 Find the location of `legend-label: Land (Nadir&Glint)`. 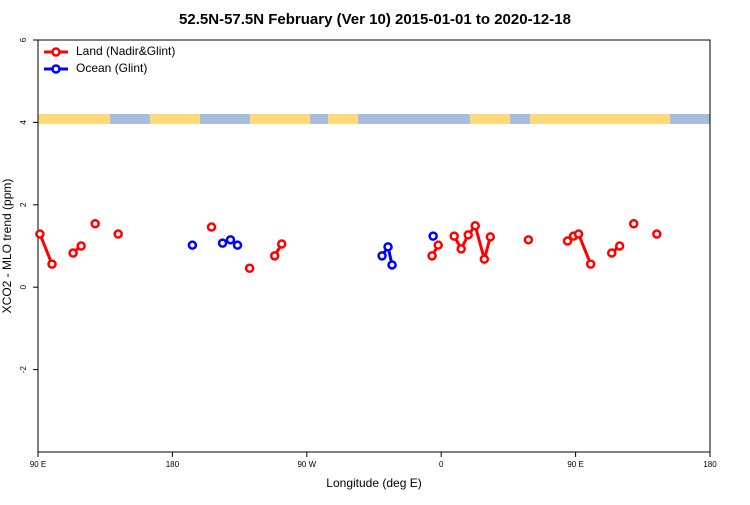

legend-label: Land (Nadir&Glint) is located at coordinates (125, 51).